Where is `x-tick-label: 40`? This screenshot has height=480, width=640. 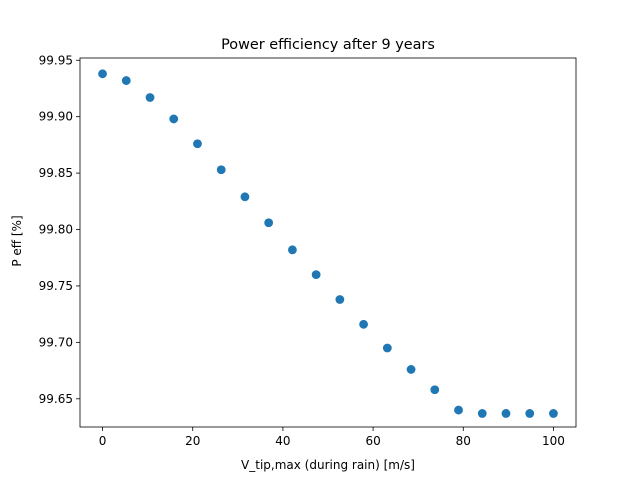
x-tick-label: 40 is located at coordinates (282, 441).